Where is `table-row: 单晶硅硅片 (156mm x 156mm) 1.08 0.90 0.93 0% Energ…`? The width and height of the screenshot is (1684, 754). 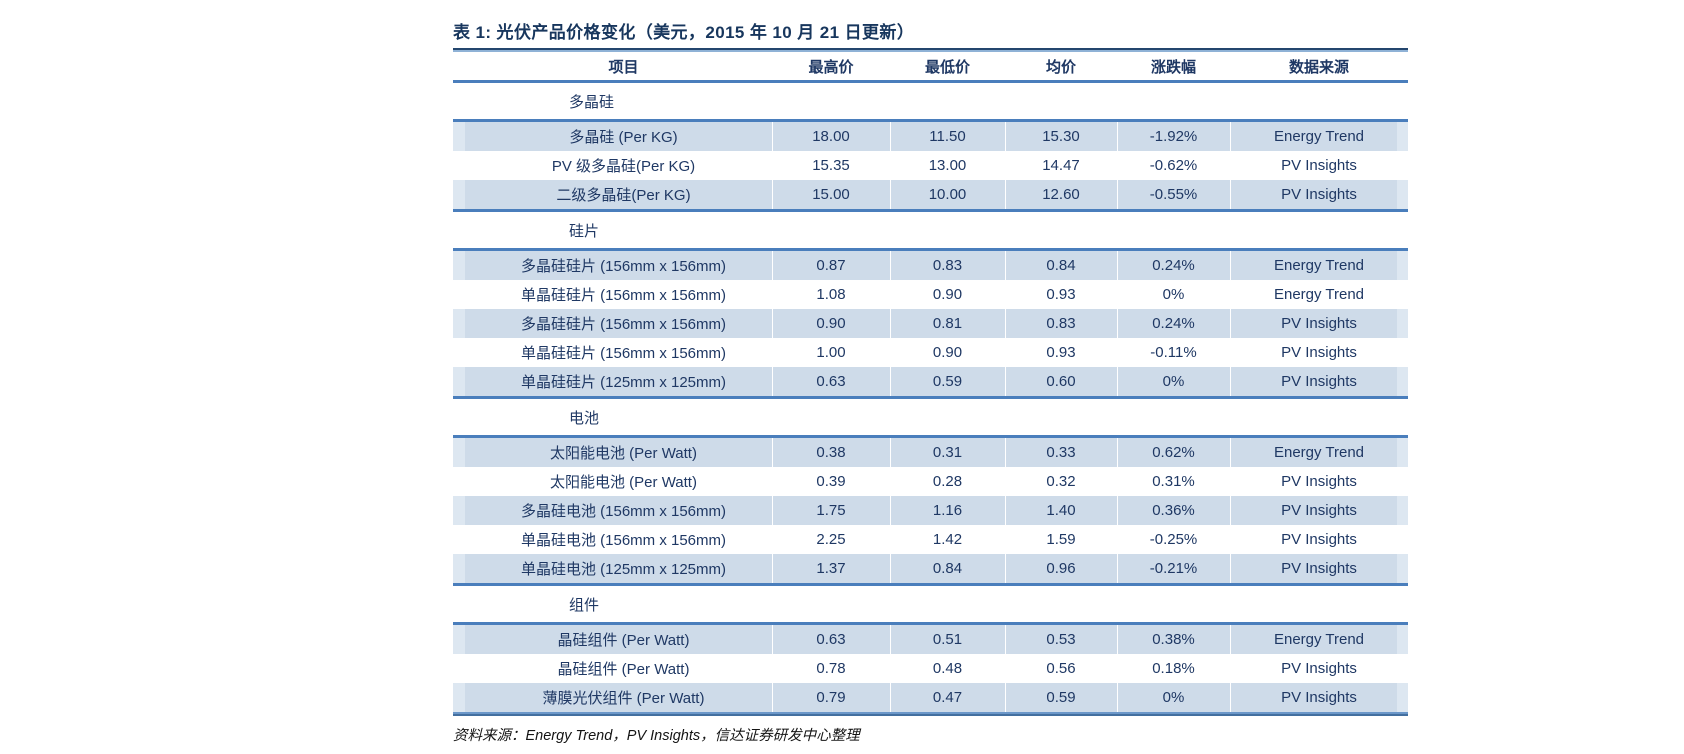 table-row: 单晶硅硅片 (156mm x 156mm) 1.08 0.90 0.93 0% Energ… is located at coordinates (930, 294).